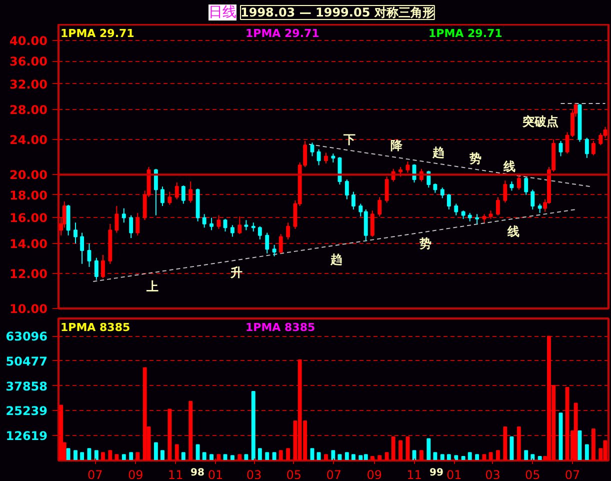 The height and width of the screenshot is (481, 611). What do you see at coordinates (136, 474) in the screenshot?
I see `x-tick-label: 09` at bounding box center [136, 474].